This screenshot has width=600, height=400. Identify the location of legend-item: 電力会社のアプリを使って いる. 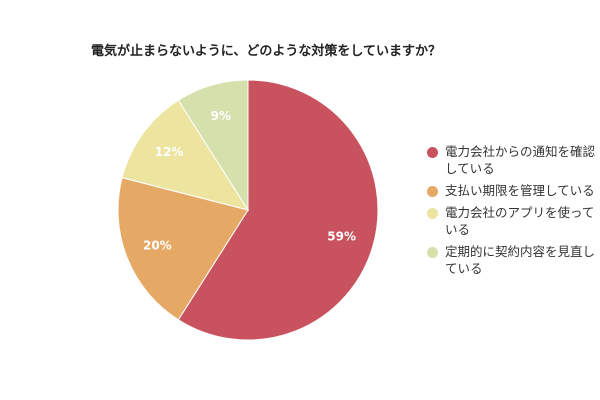
(513, 221).